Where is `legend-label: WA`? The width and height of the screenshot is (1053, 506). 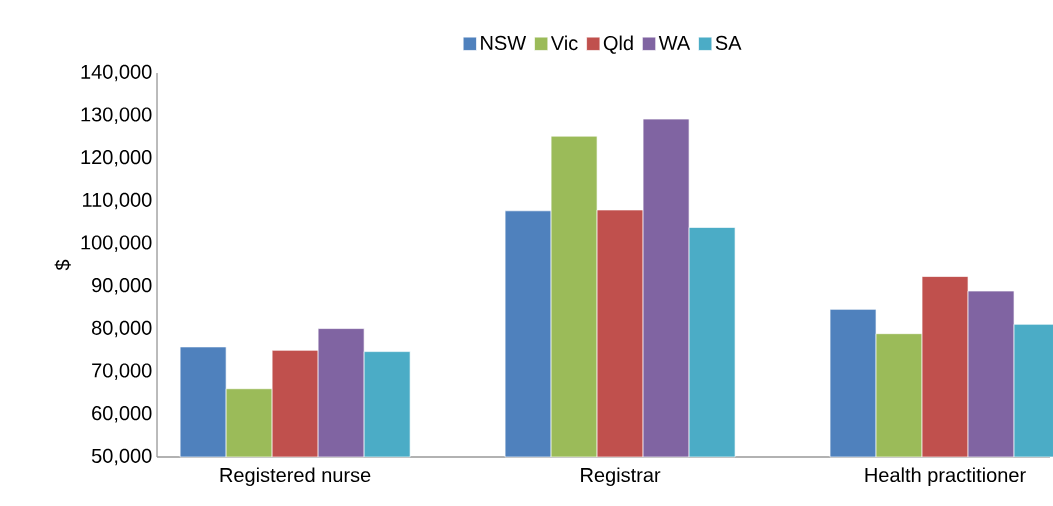 legend-label: WA is located at coordinates (674, 42).